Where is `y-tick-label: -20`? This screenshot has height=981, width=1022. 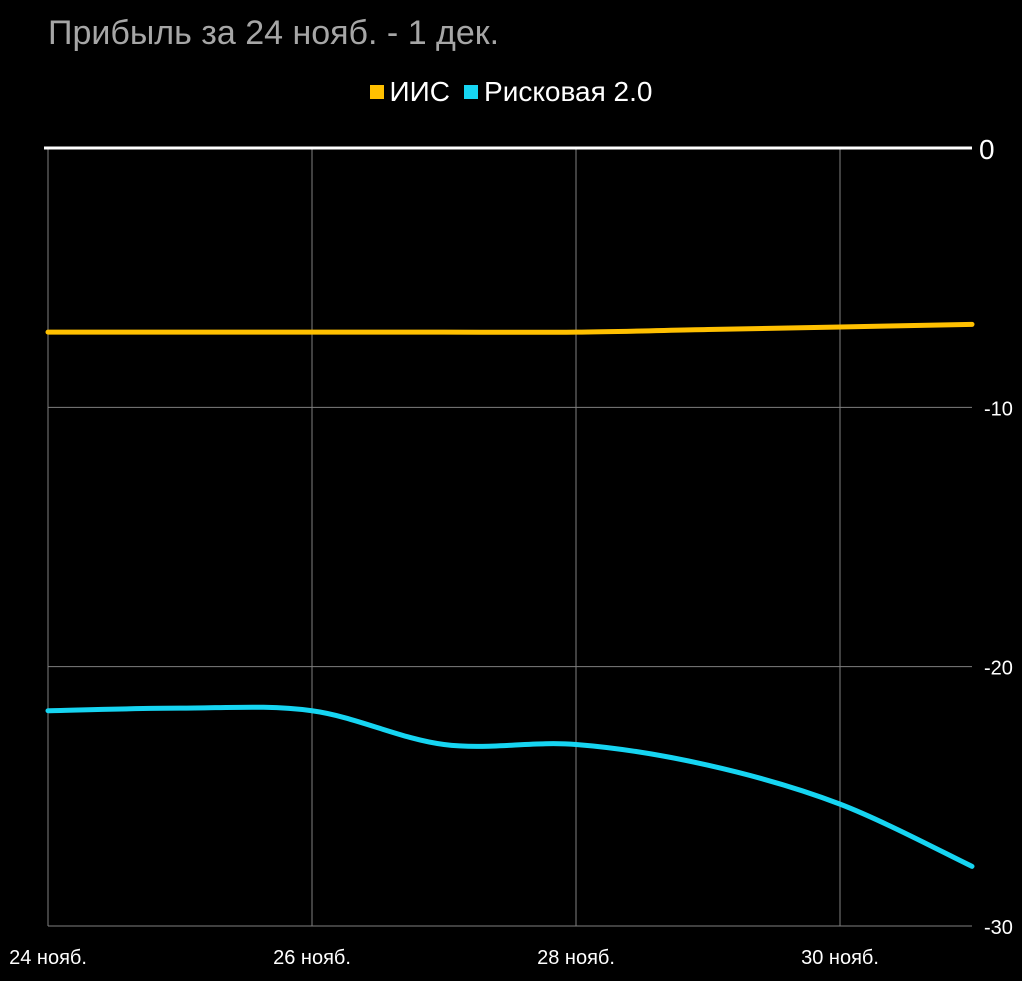
y-tick-label: -20 is located at coordinates (998, 669).